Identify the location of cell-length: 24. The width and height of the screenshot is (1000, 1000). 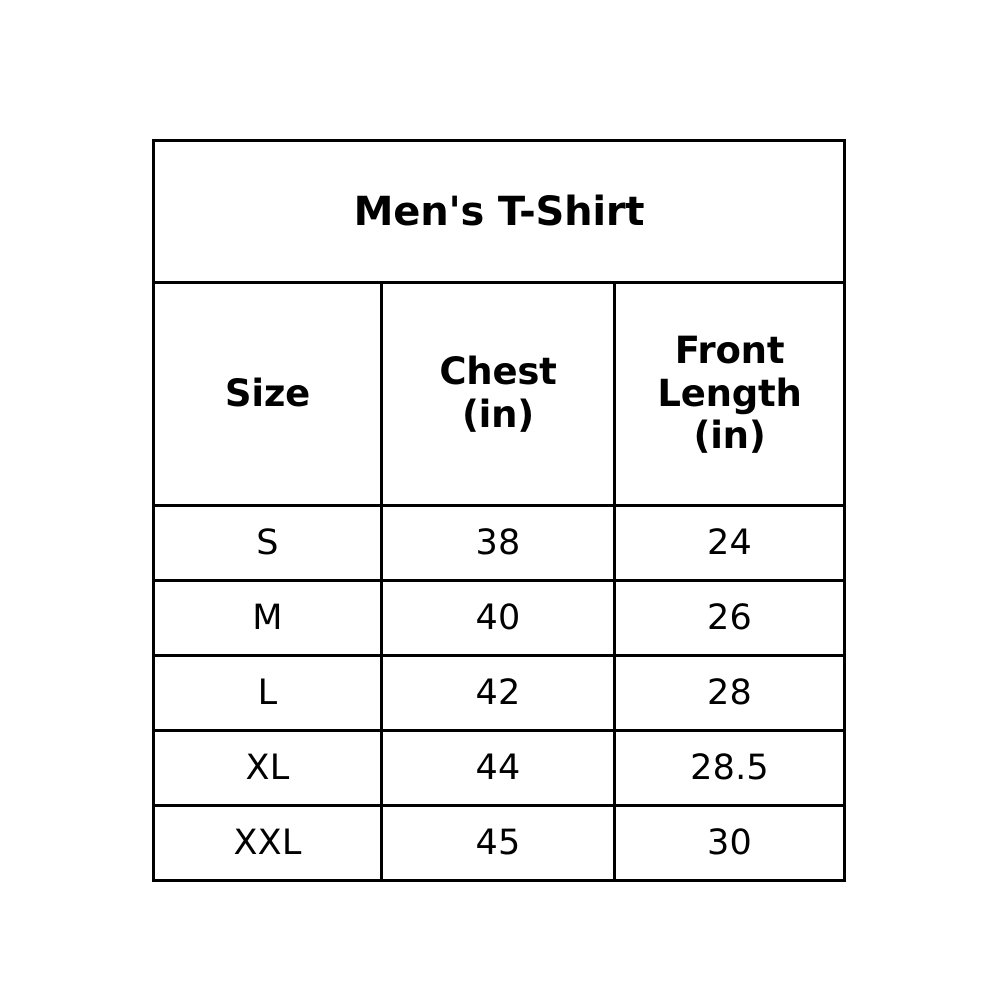
(729, 543).